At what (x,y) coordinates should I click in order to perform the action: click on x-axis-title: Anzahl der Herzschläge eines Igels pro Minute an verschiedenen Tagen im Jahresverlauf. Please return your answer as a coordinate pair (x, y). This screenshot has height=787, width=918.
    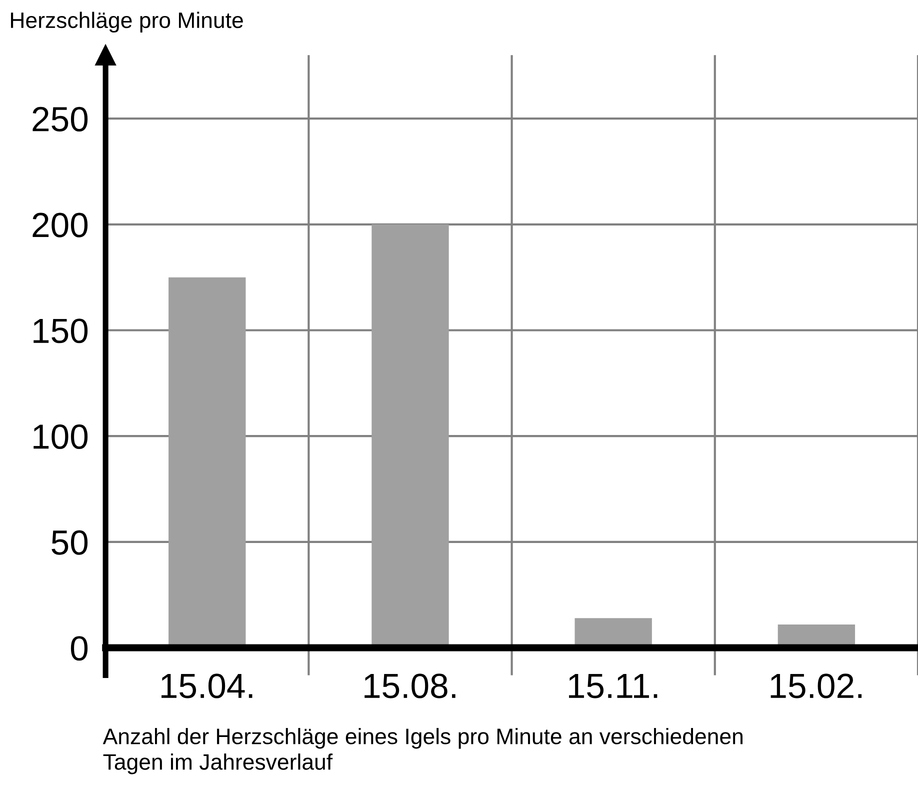
    Looking at the image, I should click on (422, 751).